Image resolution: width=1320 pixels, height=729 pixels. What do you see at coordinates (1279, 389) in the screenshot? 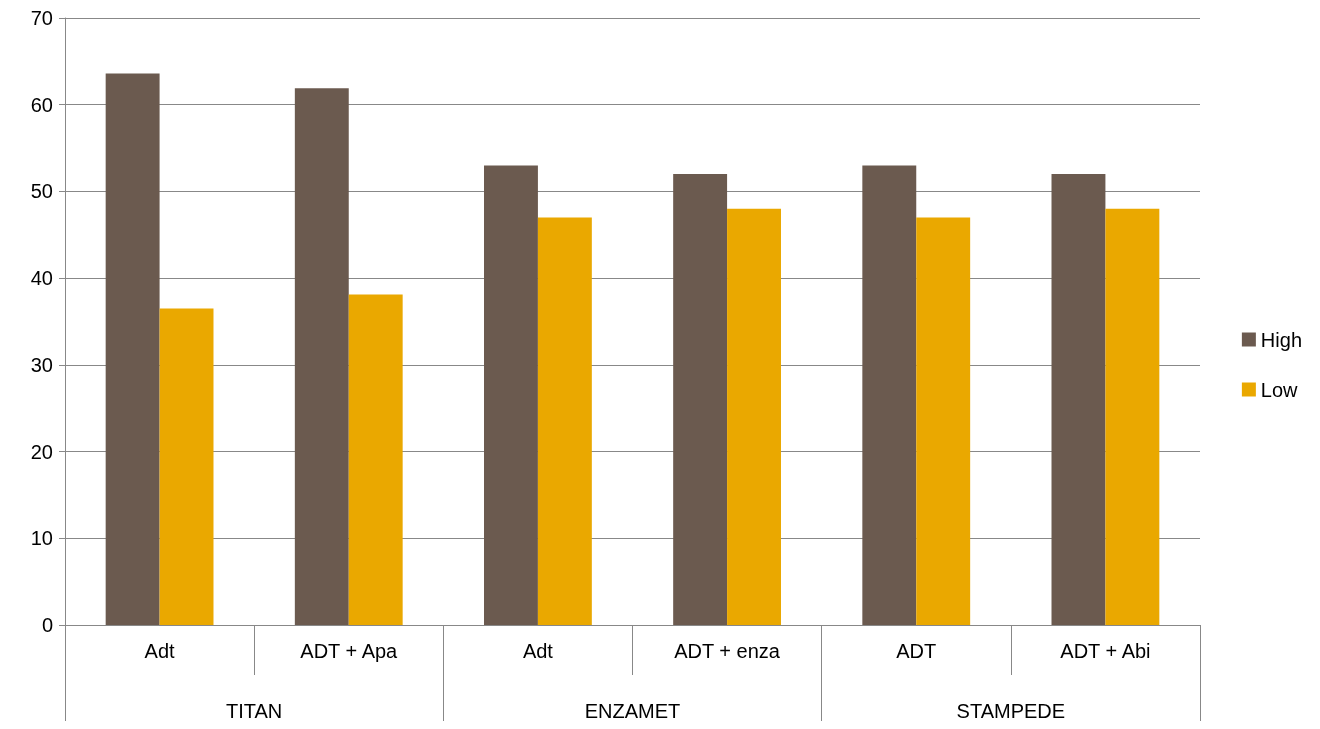
I see `legend-label: Low` at bounding box center [1279, 389].